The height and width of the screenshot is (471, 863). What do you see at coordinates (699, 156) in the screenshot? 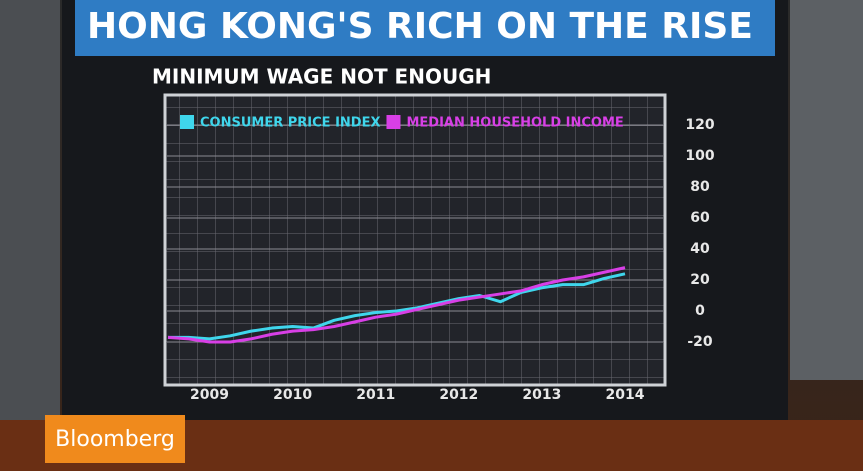
I see `y-tick-label: 100` at bounding box center [699, 156].